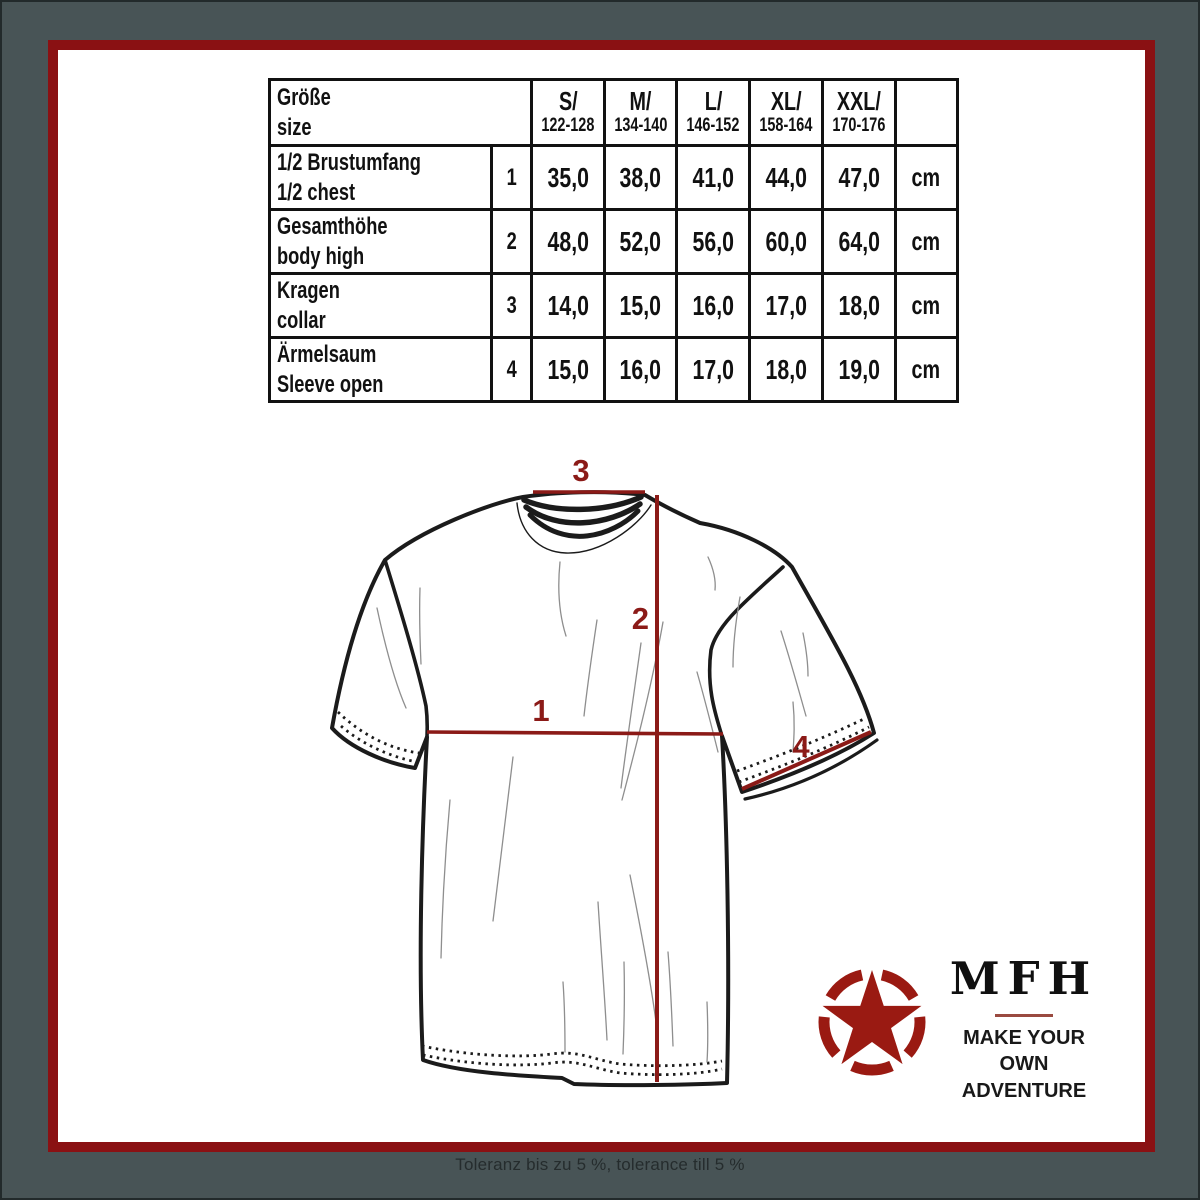 The height and width of the screenshot is (1200, 1200). I want to click on value-cell: 19,0, so click(858, 369).